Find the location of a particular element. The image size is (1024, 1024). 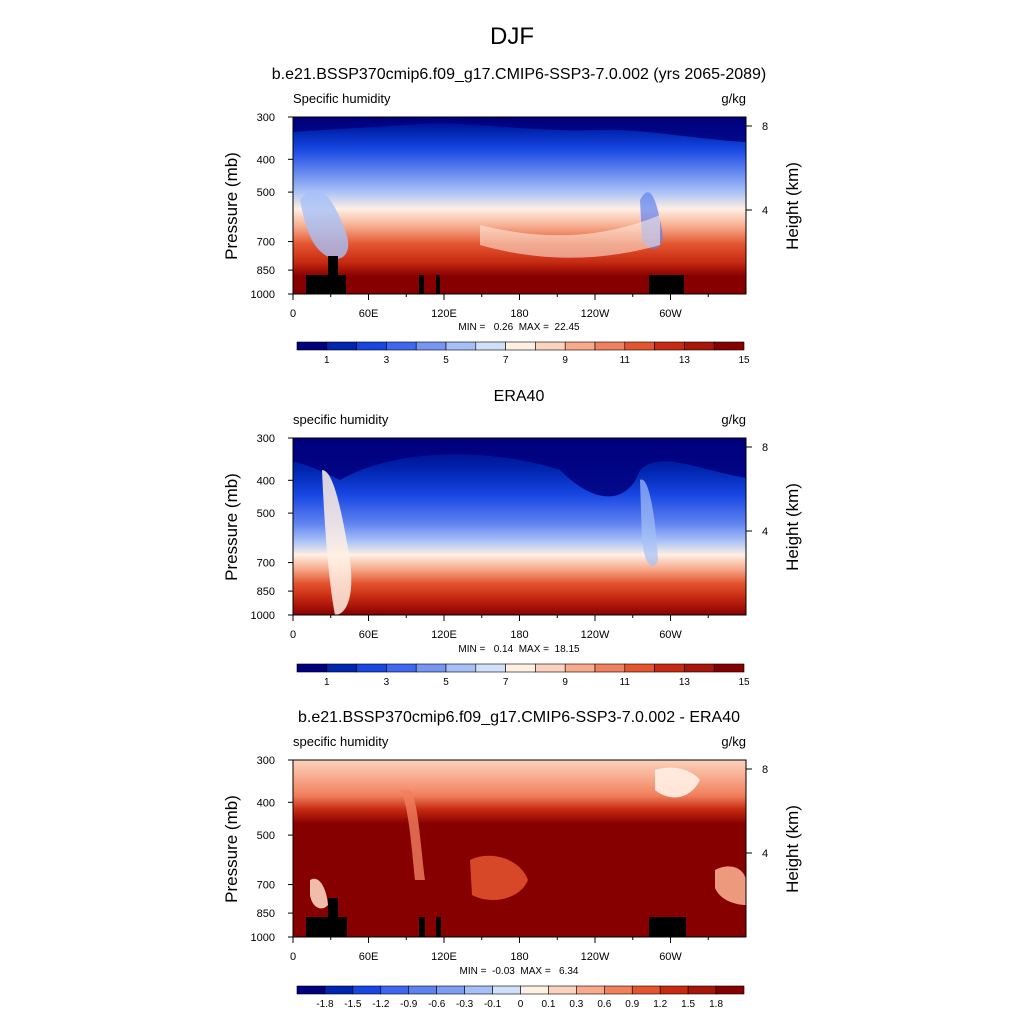

panel-1-y2-axis: 84 is located at coordinates (757, 169).